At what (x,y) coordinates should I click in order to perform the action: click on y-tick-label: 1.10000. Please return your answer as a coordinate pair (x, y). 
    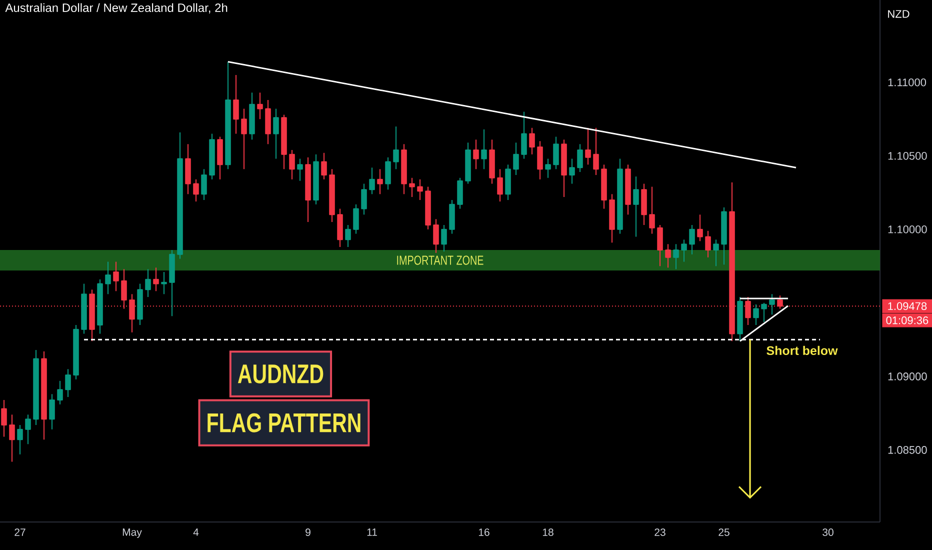
    Looking at the image, I should click on (907, 229).